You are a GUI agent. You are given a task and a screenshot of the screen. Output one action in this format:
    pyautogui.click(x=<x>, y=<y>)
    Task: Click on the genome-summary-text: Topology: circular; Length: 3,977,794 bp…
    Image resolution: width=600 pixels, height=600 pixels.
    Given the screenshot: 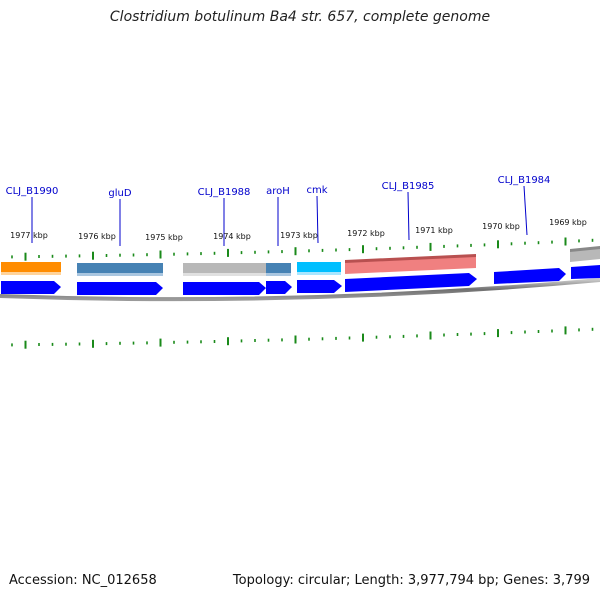 What is the action you would take?
    pyautogui.click(x=411, y=580)
    